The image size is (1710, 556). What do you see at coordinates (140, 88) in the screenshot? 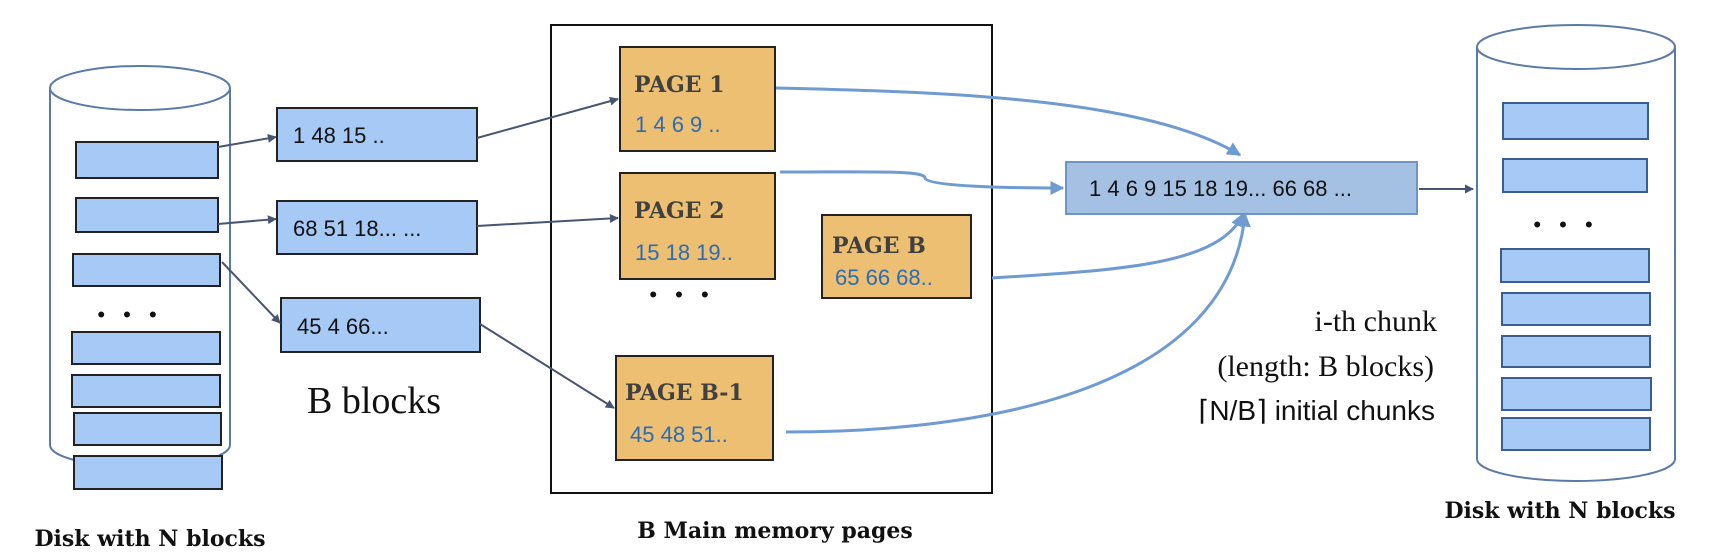
I see `left-disk-cylinder-top` at bounding box center [140, 88].